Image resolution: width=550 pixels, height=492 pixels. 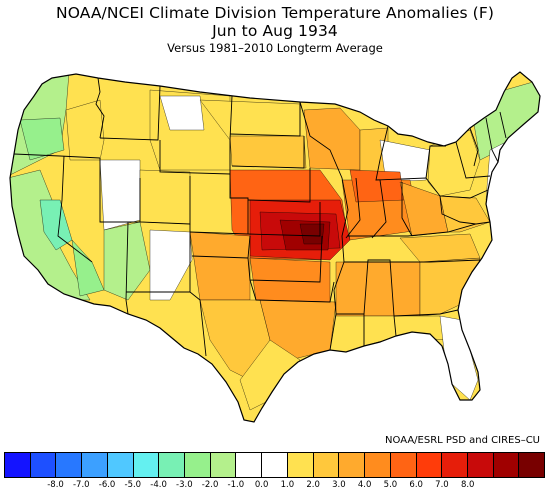 I want to click on colorbar-tick-label: -3.0, so click(x=184, y=485).